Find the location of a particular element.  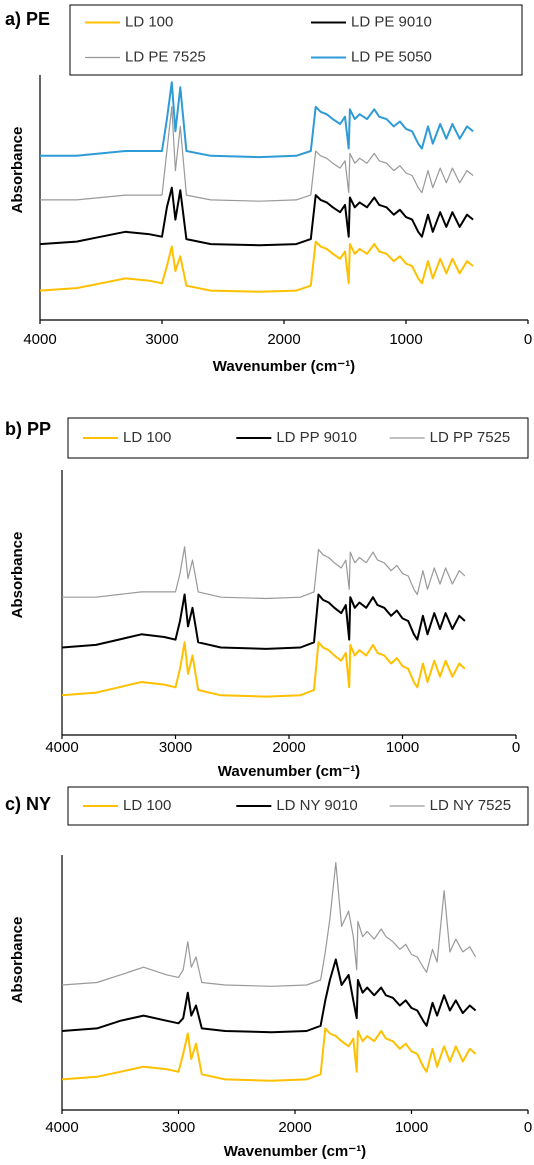

chart-title: b) PP is located at coordinates (28, 429).